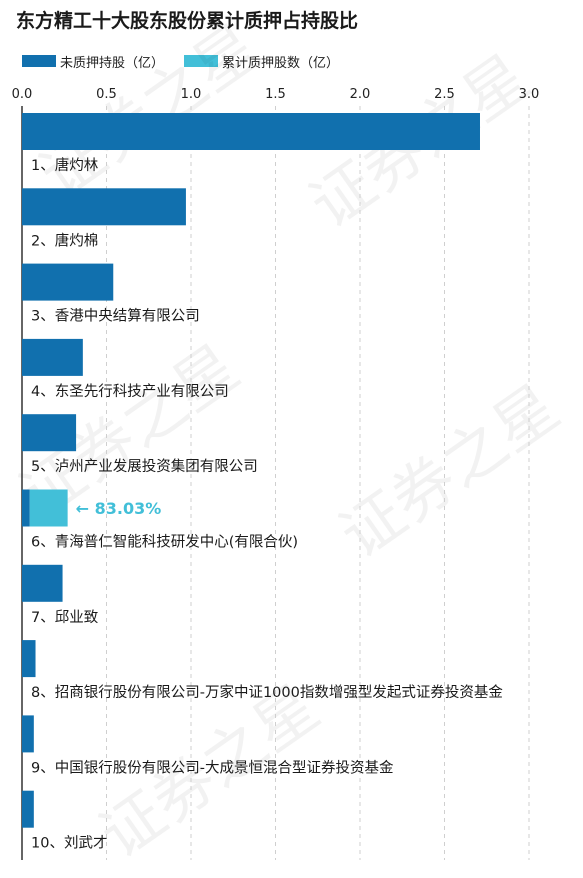  I want to click on legend-item-pledged: 累计质押股数（亿）, so click(261, 61).